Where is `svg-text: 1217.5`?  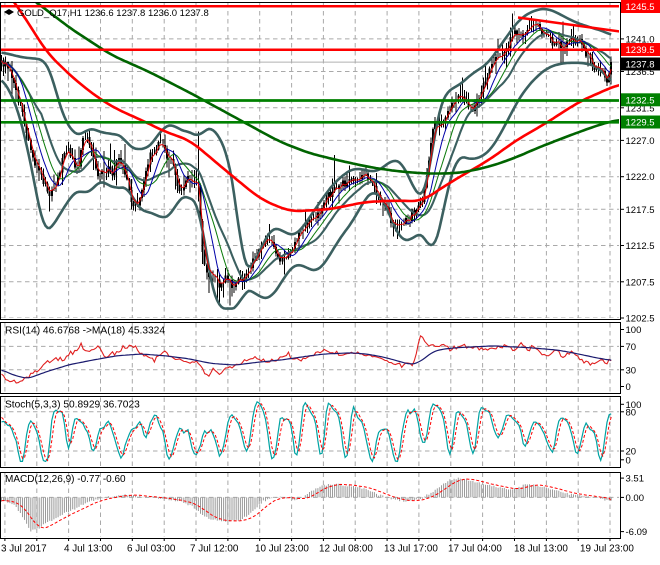
svg-text: 1217.5 is located at coordinates (640, 210).